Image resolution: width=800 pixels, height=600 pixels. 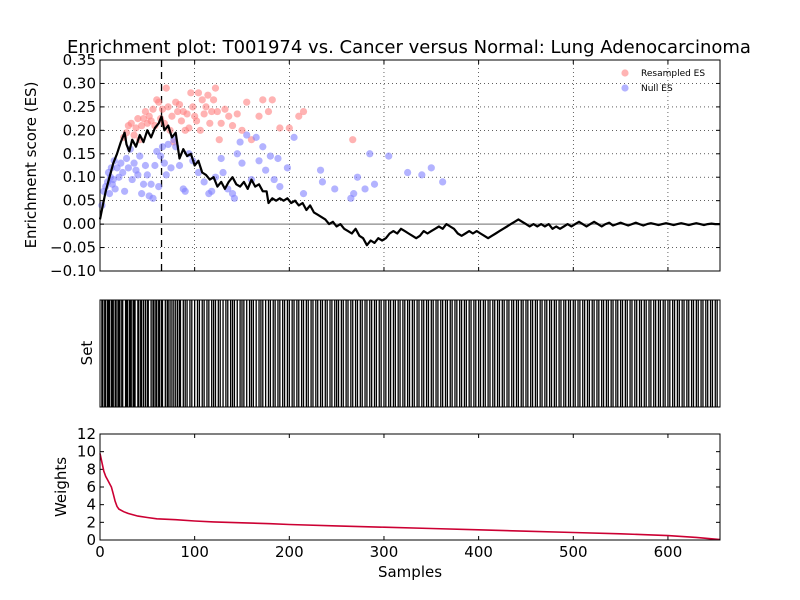 I want to click on set-panel: Set, so click(x=399, y=353).